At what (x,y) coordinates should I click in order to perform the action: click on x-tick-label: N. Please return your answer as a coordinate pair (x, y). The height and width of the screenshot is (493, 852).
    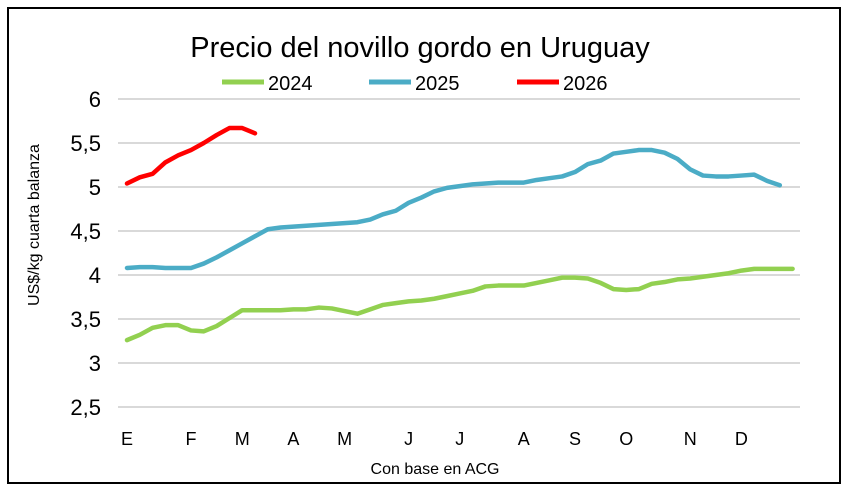
    Looking at the image, I should click on (690, 439).